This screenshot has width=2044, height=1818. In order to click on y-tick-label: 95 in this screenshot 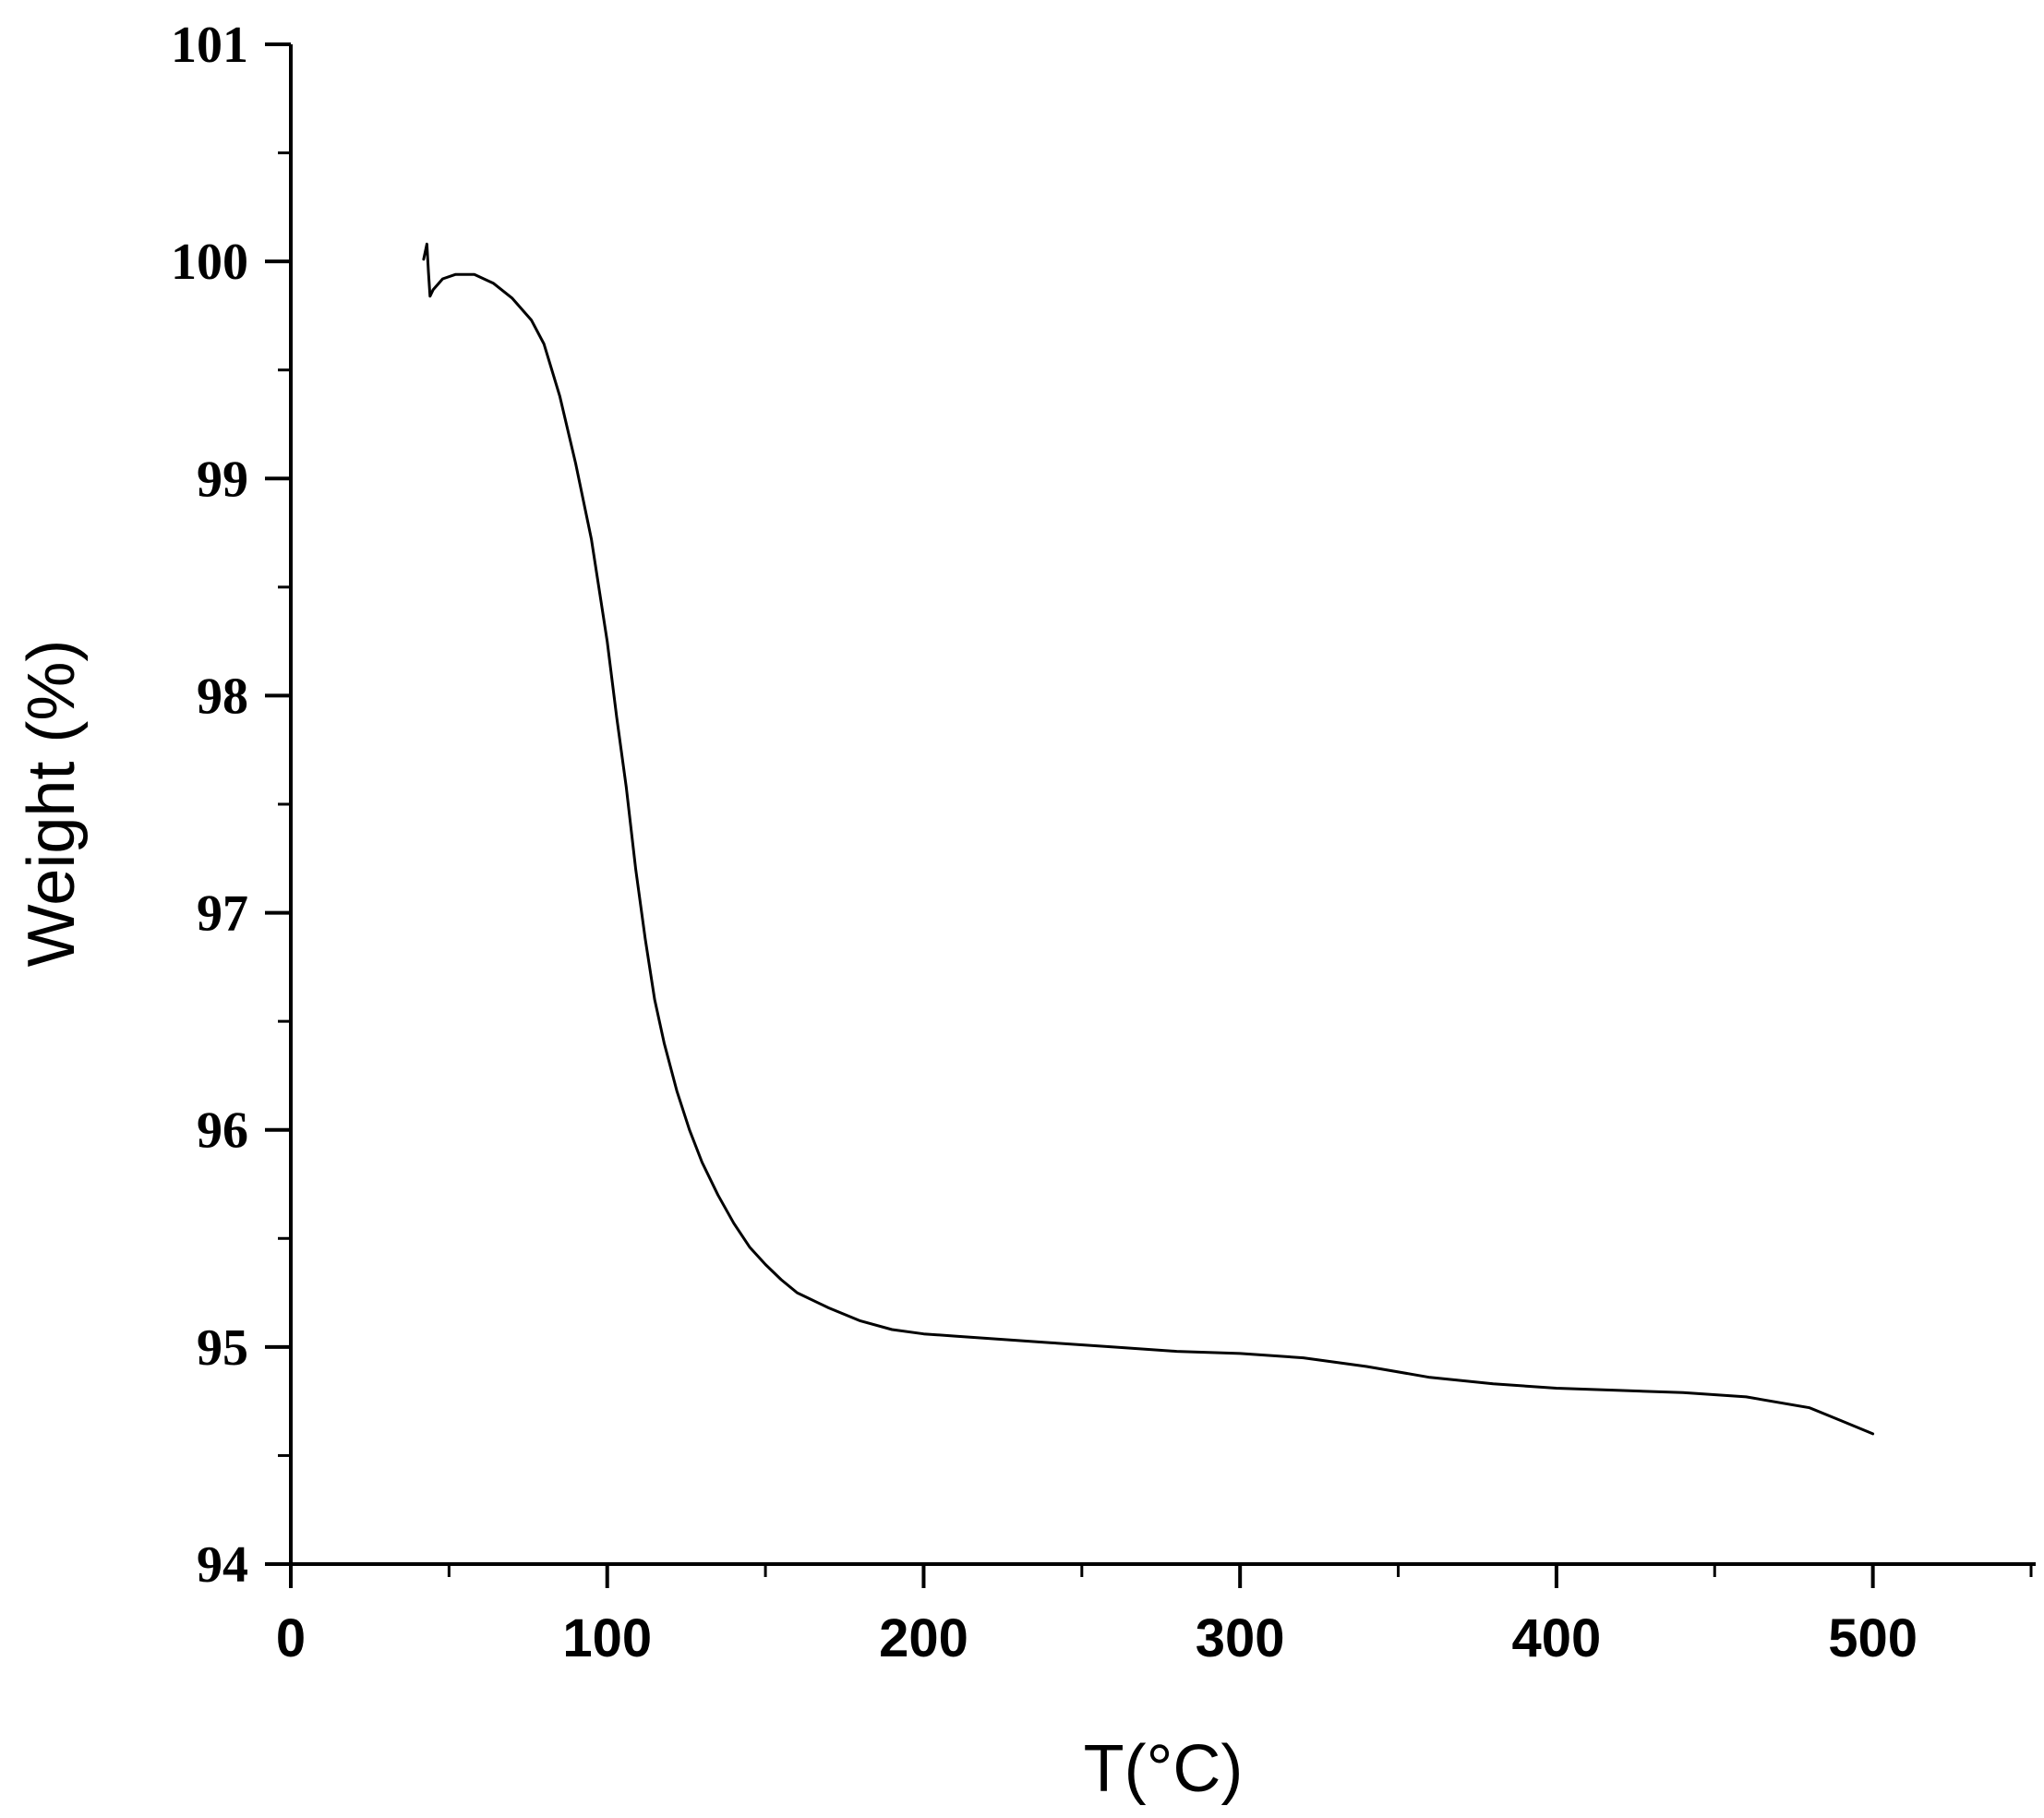, I will do `click(222, 1348)`.